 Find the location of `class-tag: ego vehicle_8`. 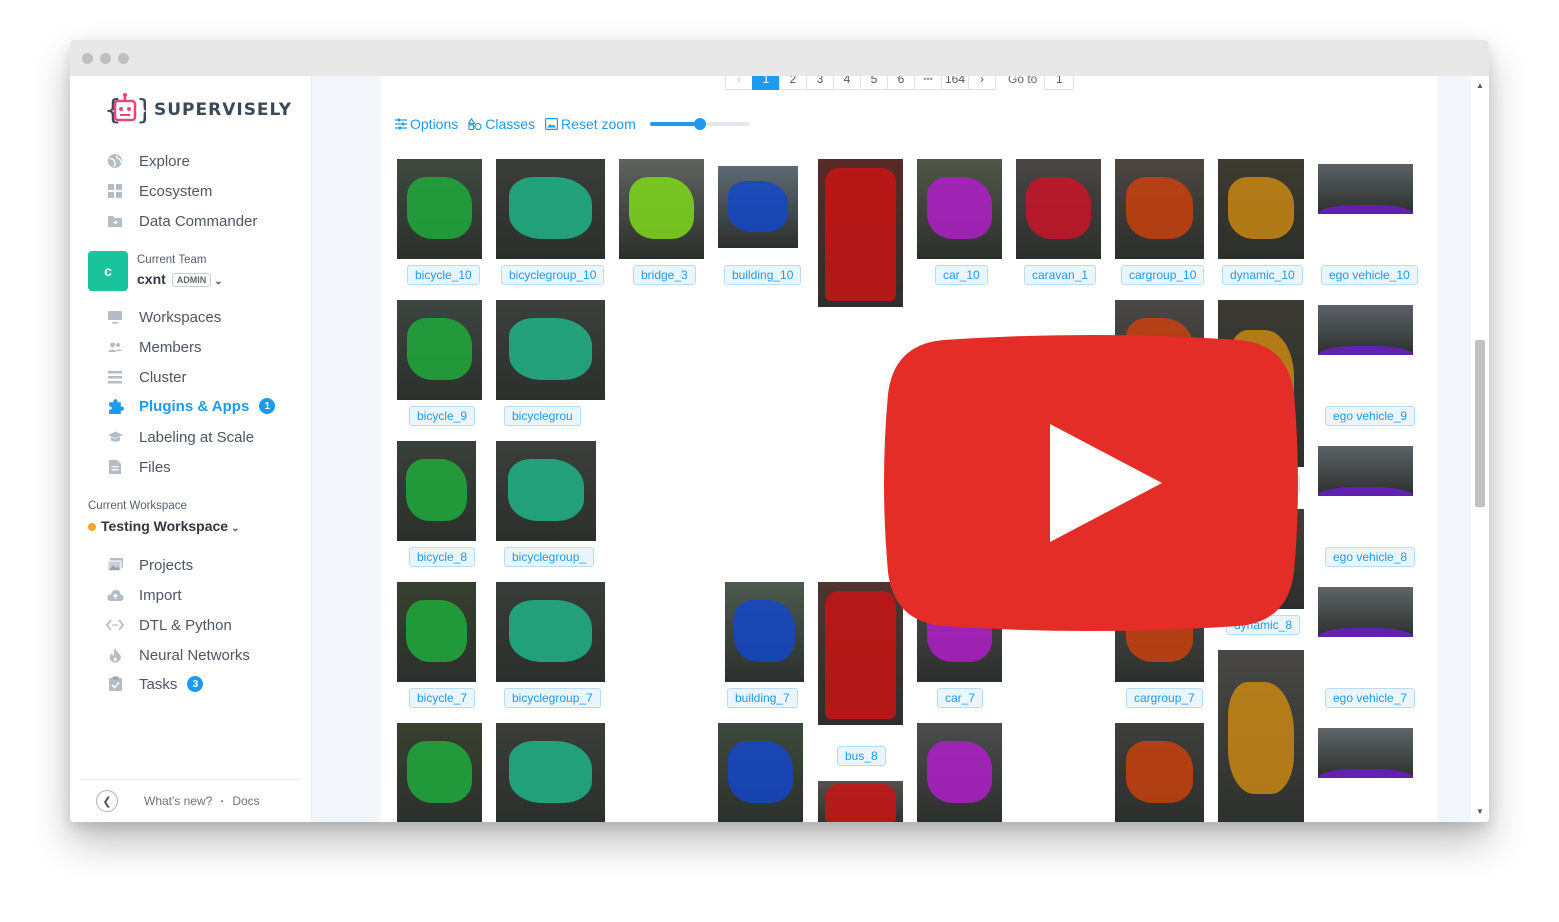

class-tag: ego vehicle_8 is located at coordinates (1370, 557).